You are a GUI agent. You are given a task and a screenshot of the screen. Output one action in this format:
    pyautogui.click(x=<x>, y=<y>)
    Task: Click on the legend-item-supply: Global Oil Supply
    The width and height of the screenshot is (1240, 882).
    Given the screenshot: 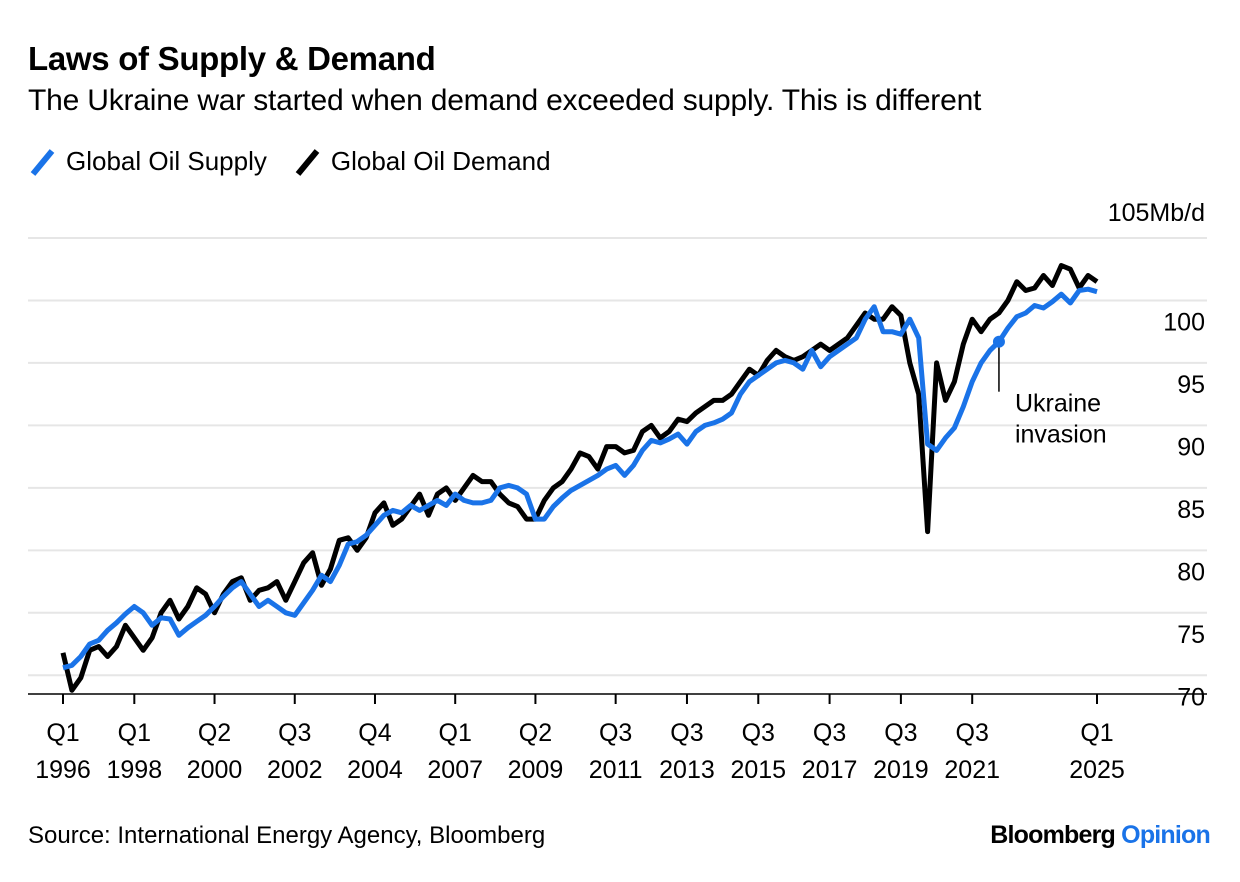 What is the action you would take?
    pyautogui.click(x=147, y=161)
    